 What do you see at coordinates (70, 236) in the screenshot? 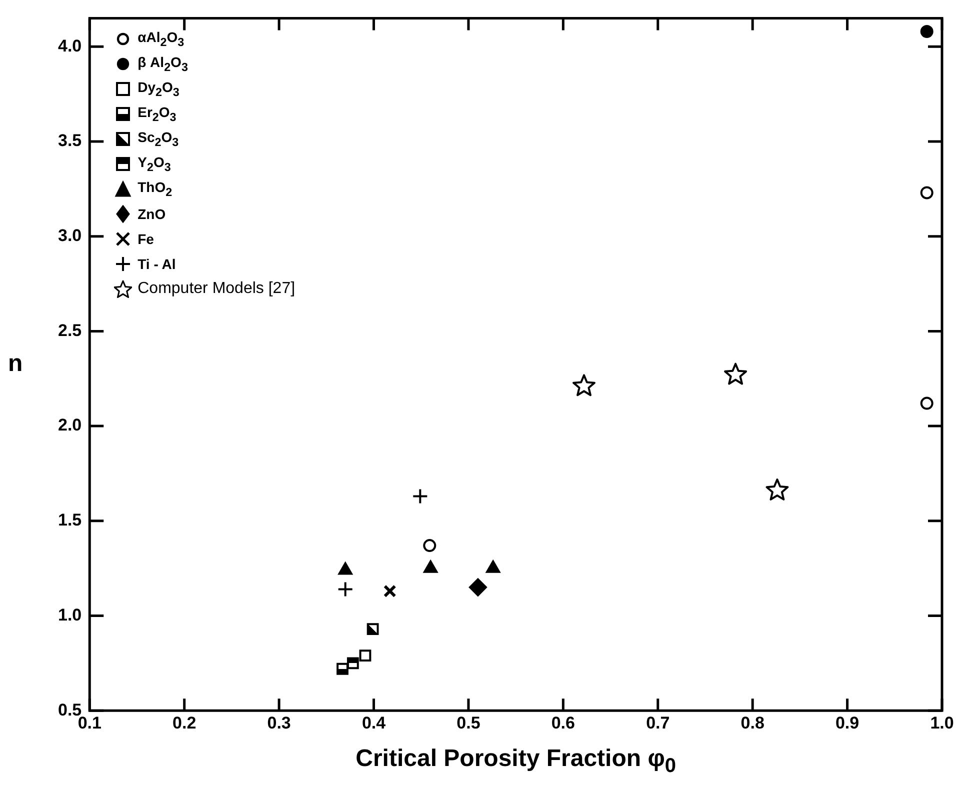
I see `y-tick-label: 3.0` at bounding box center [70, 236].